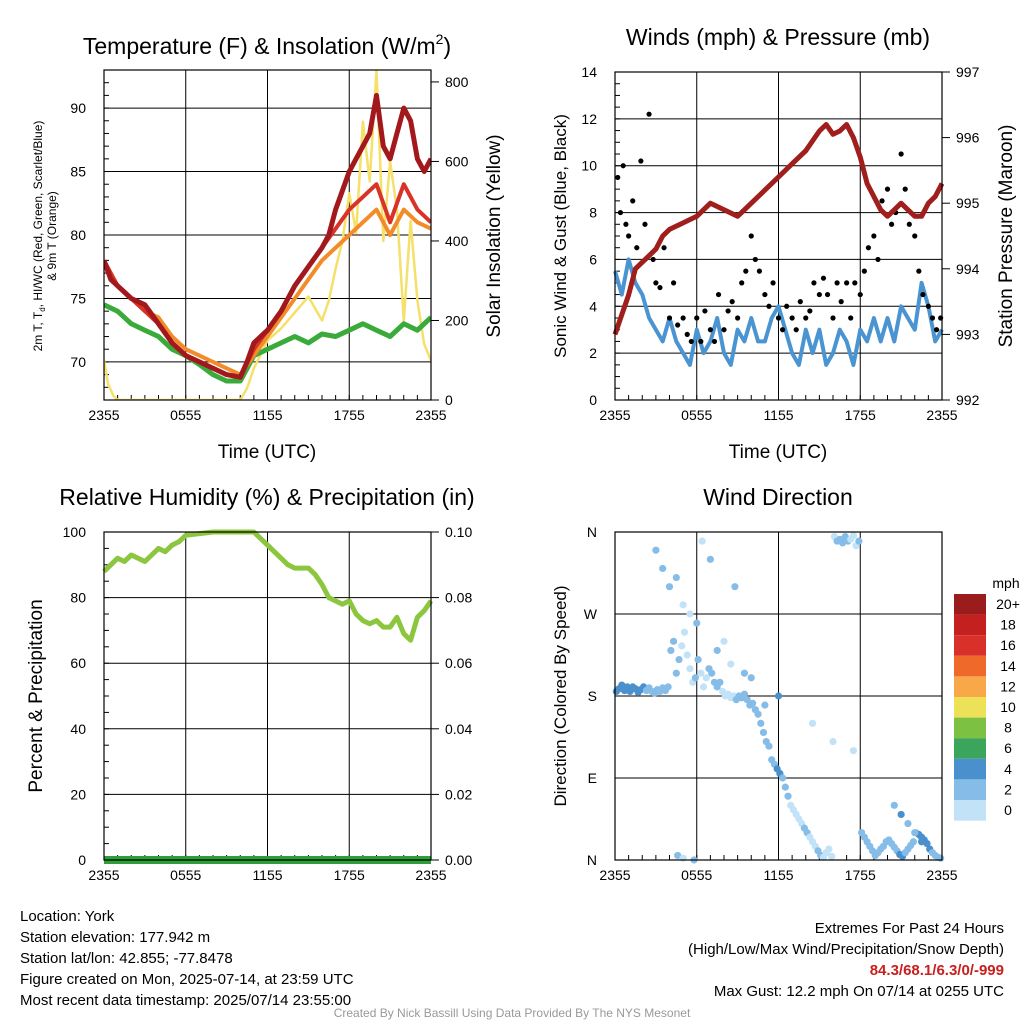 The image size is (1024, 1024). I want to click on legend-label: 18, so click(1008, 625).